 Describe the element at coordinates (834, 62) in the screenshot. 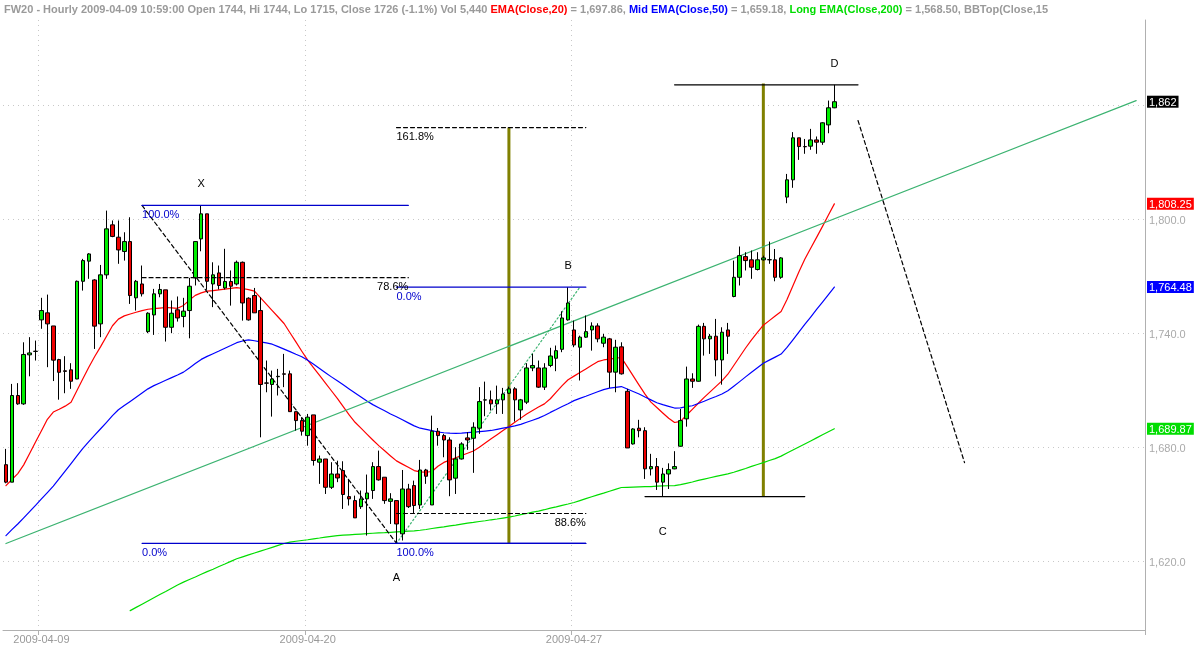

I see `annotation: D` at that location.